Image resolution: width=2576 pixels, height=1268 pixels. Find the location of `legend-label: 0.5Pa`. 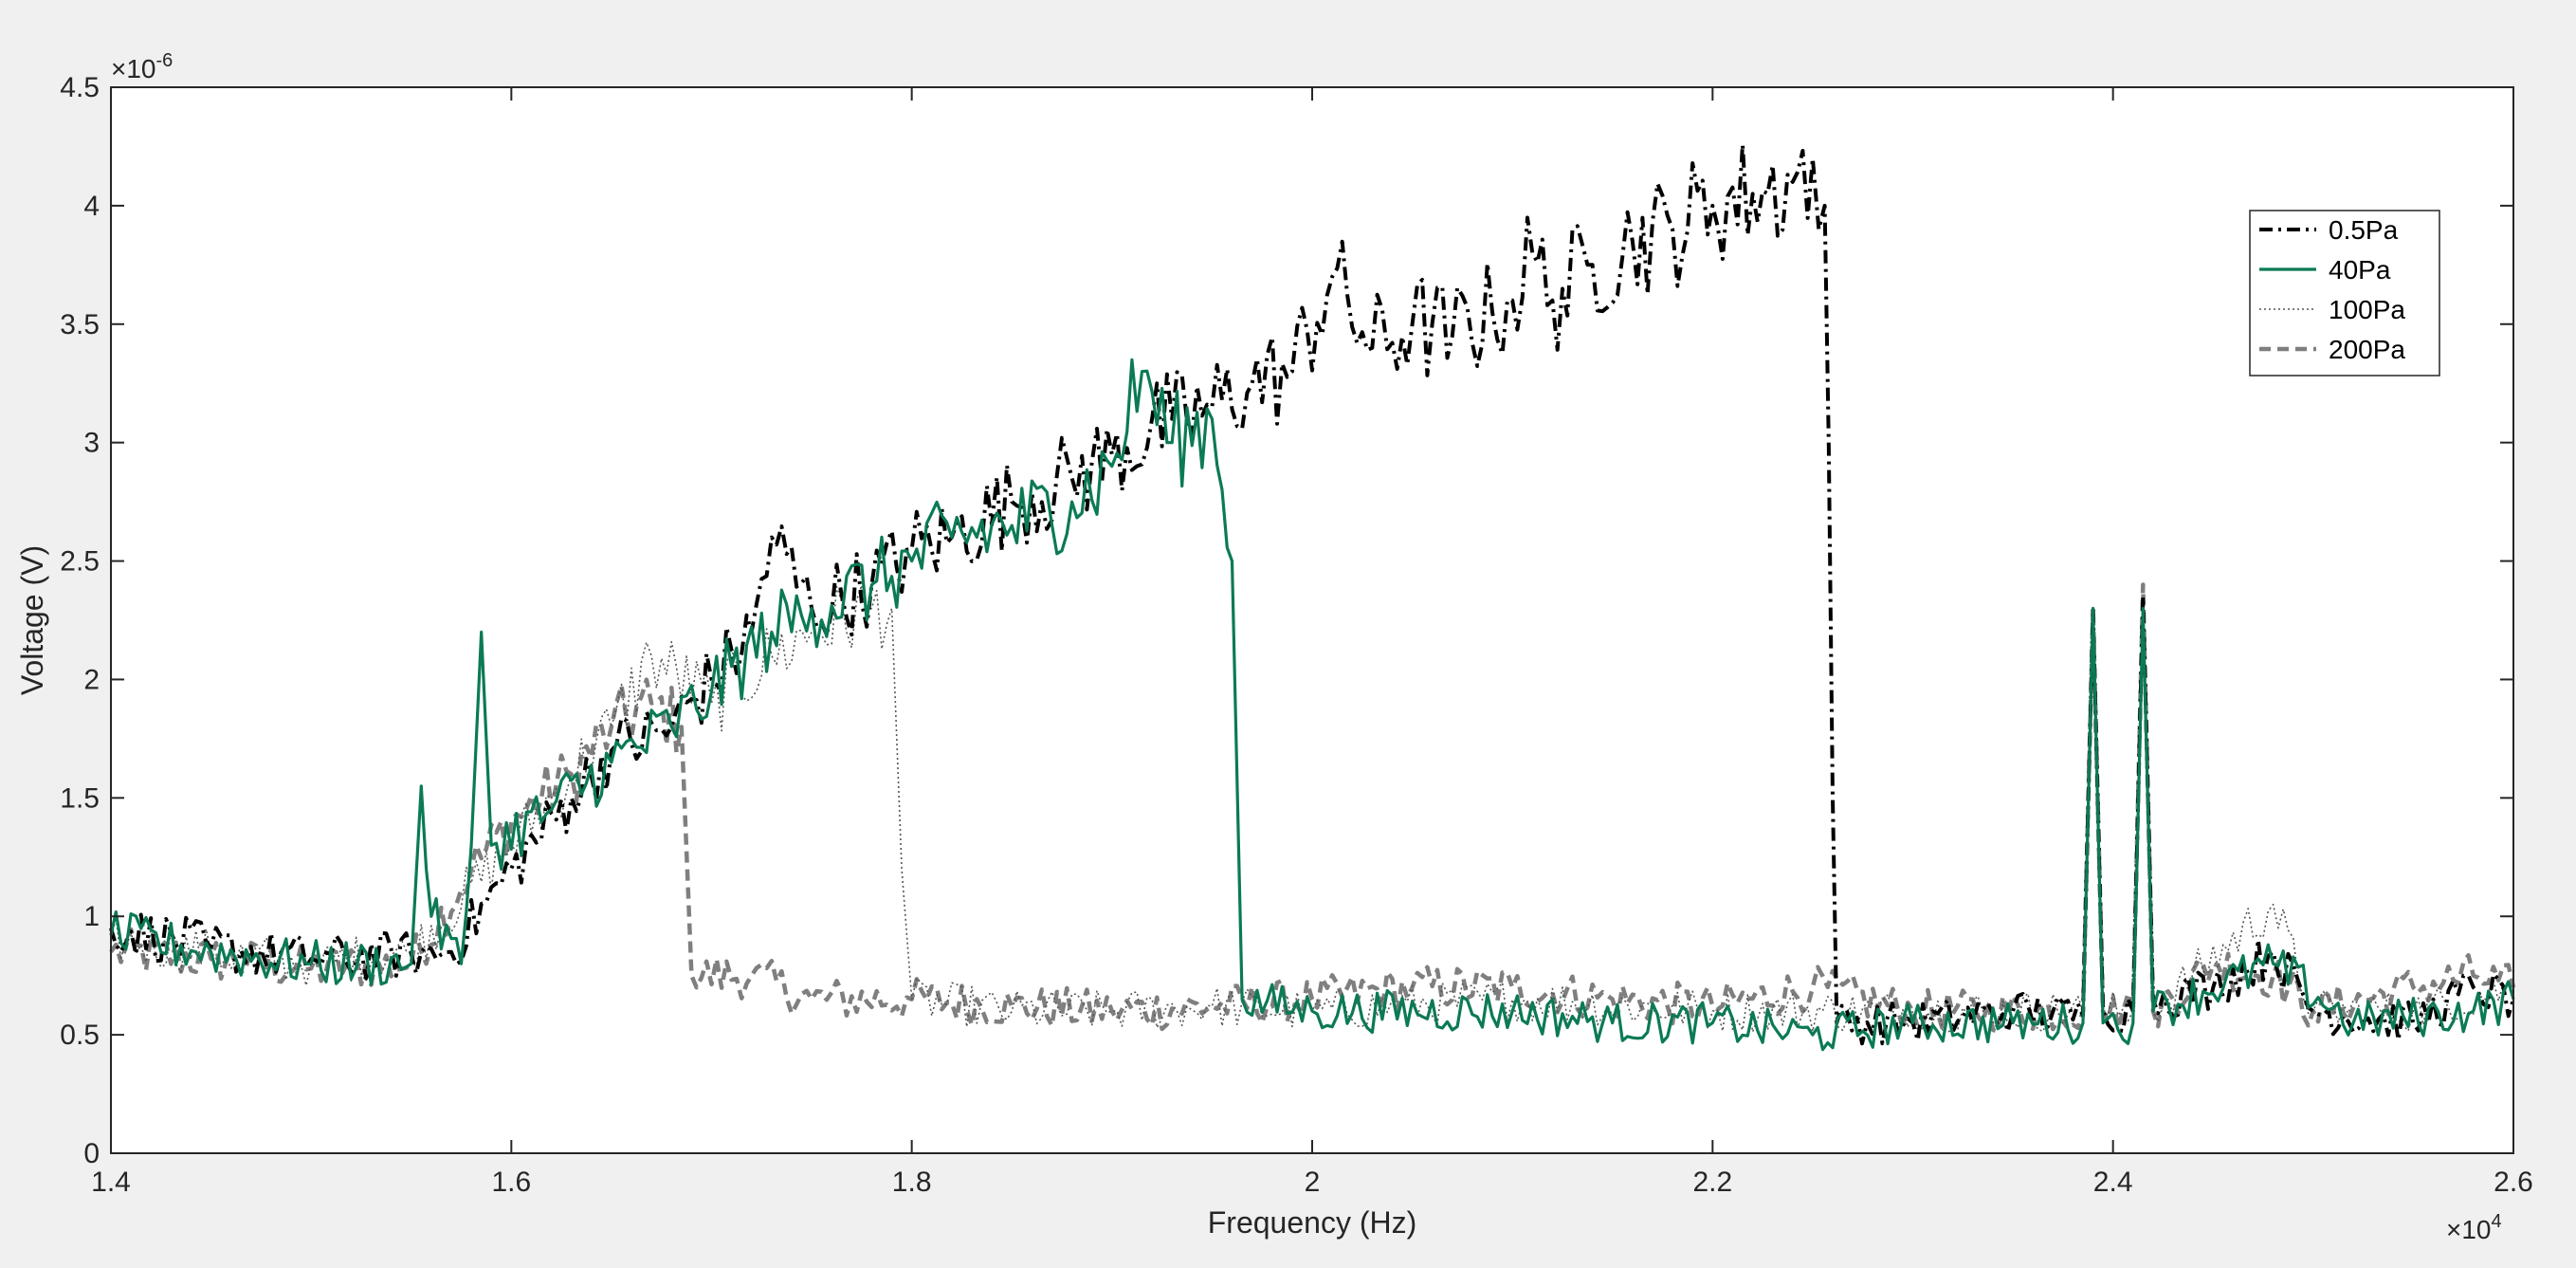

legend-label: 0.5Pa is located at coordinates (2364, 230).